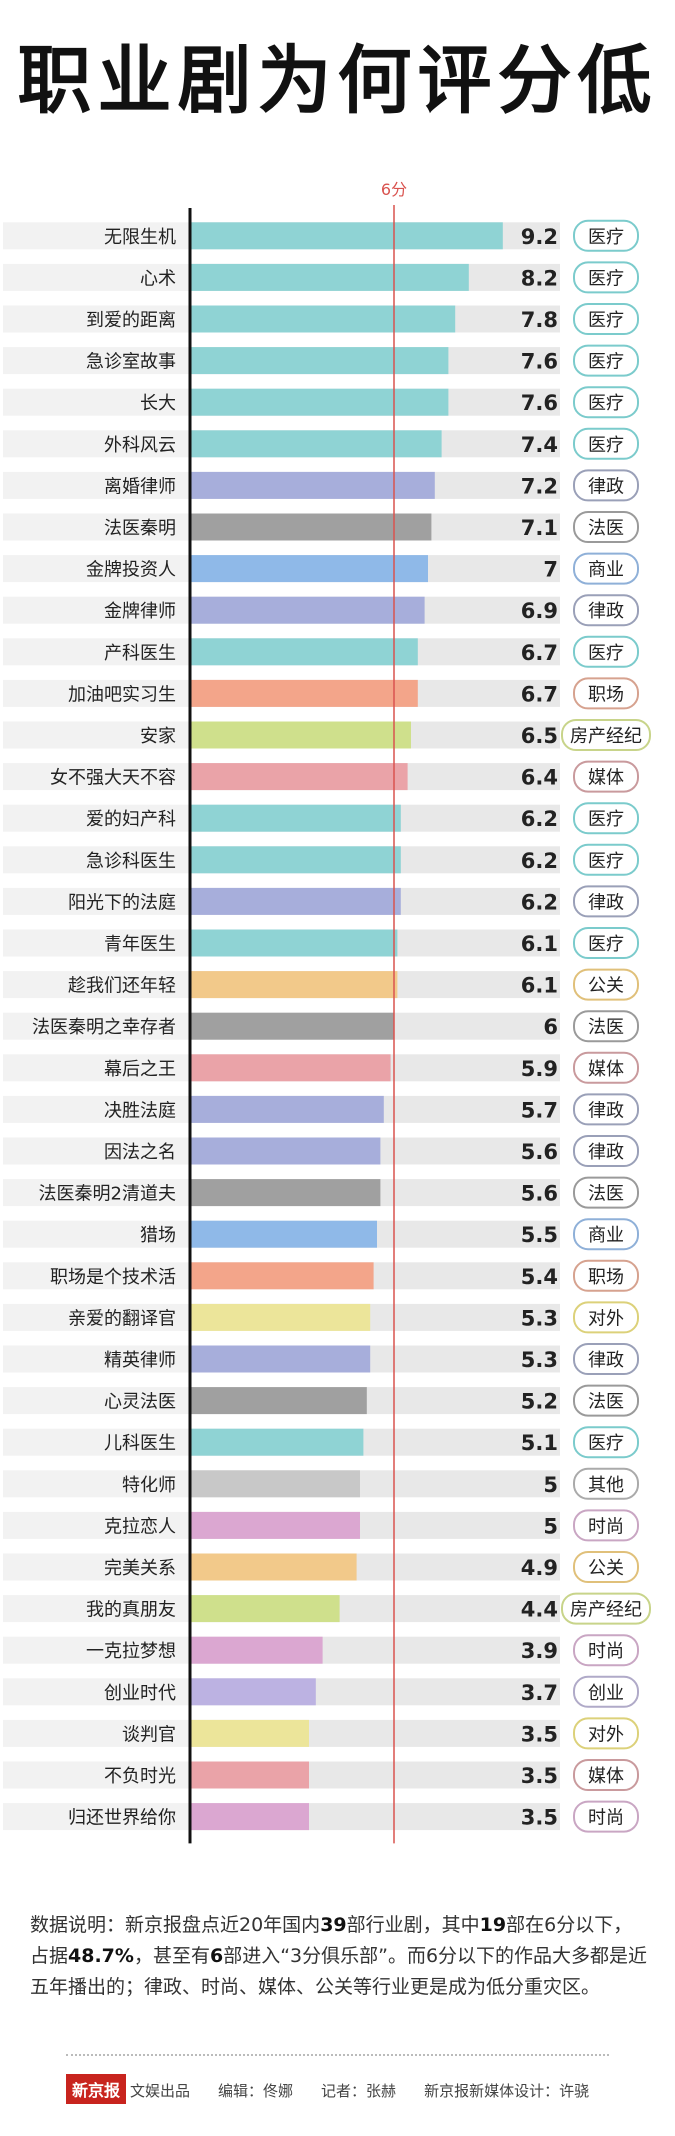 Image resolution: width=675 pixels, height=2136 pixels. Describe the element at coordinates (140, 528) in the screenshot. I see `category-label: 法医秦明` at that location.